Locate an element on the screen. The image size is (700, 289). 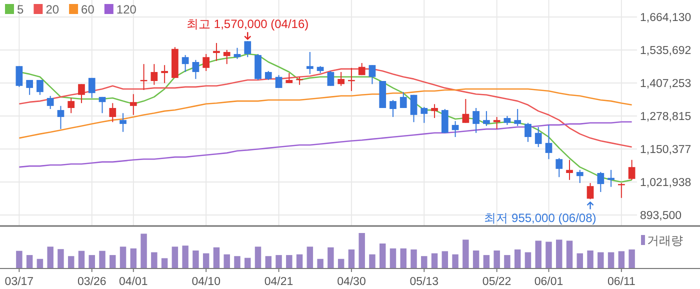
y-tick-label: 1,021,938 is located at coordinates (666, 183).